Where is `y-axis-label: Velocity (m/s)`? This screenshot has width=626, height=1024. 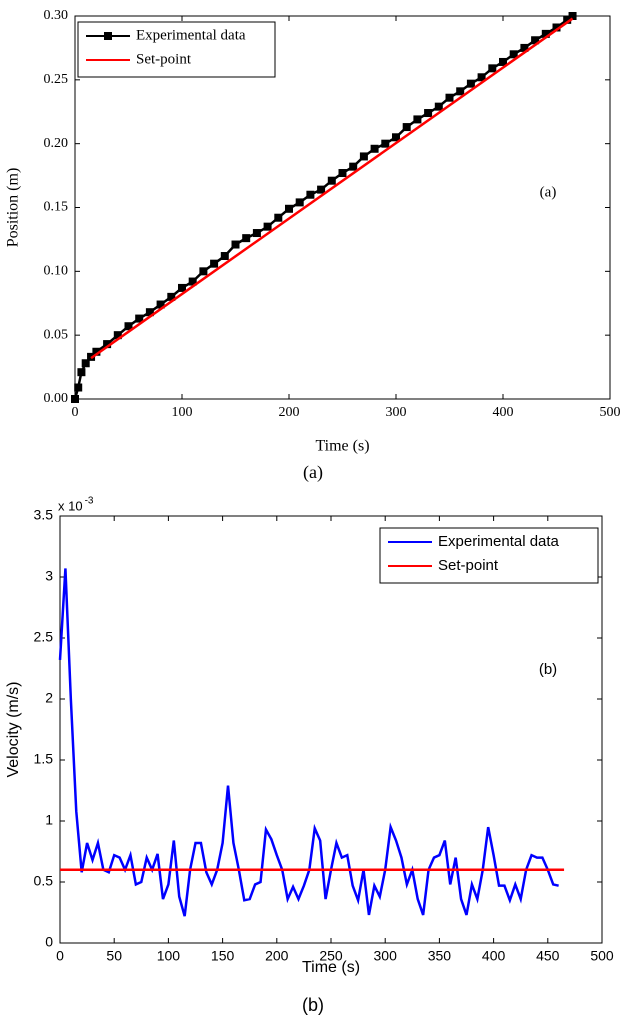
y-axis-label: Velocity (m/s) is located at coordinates (13, 729).